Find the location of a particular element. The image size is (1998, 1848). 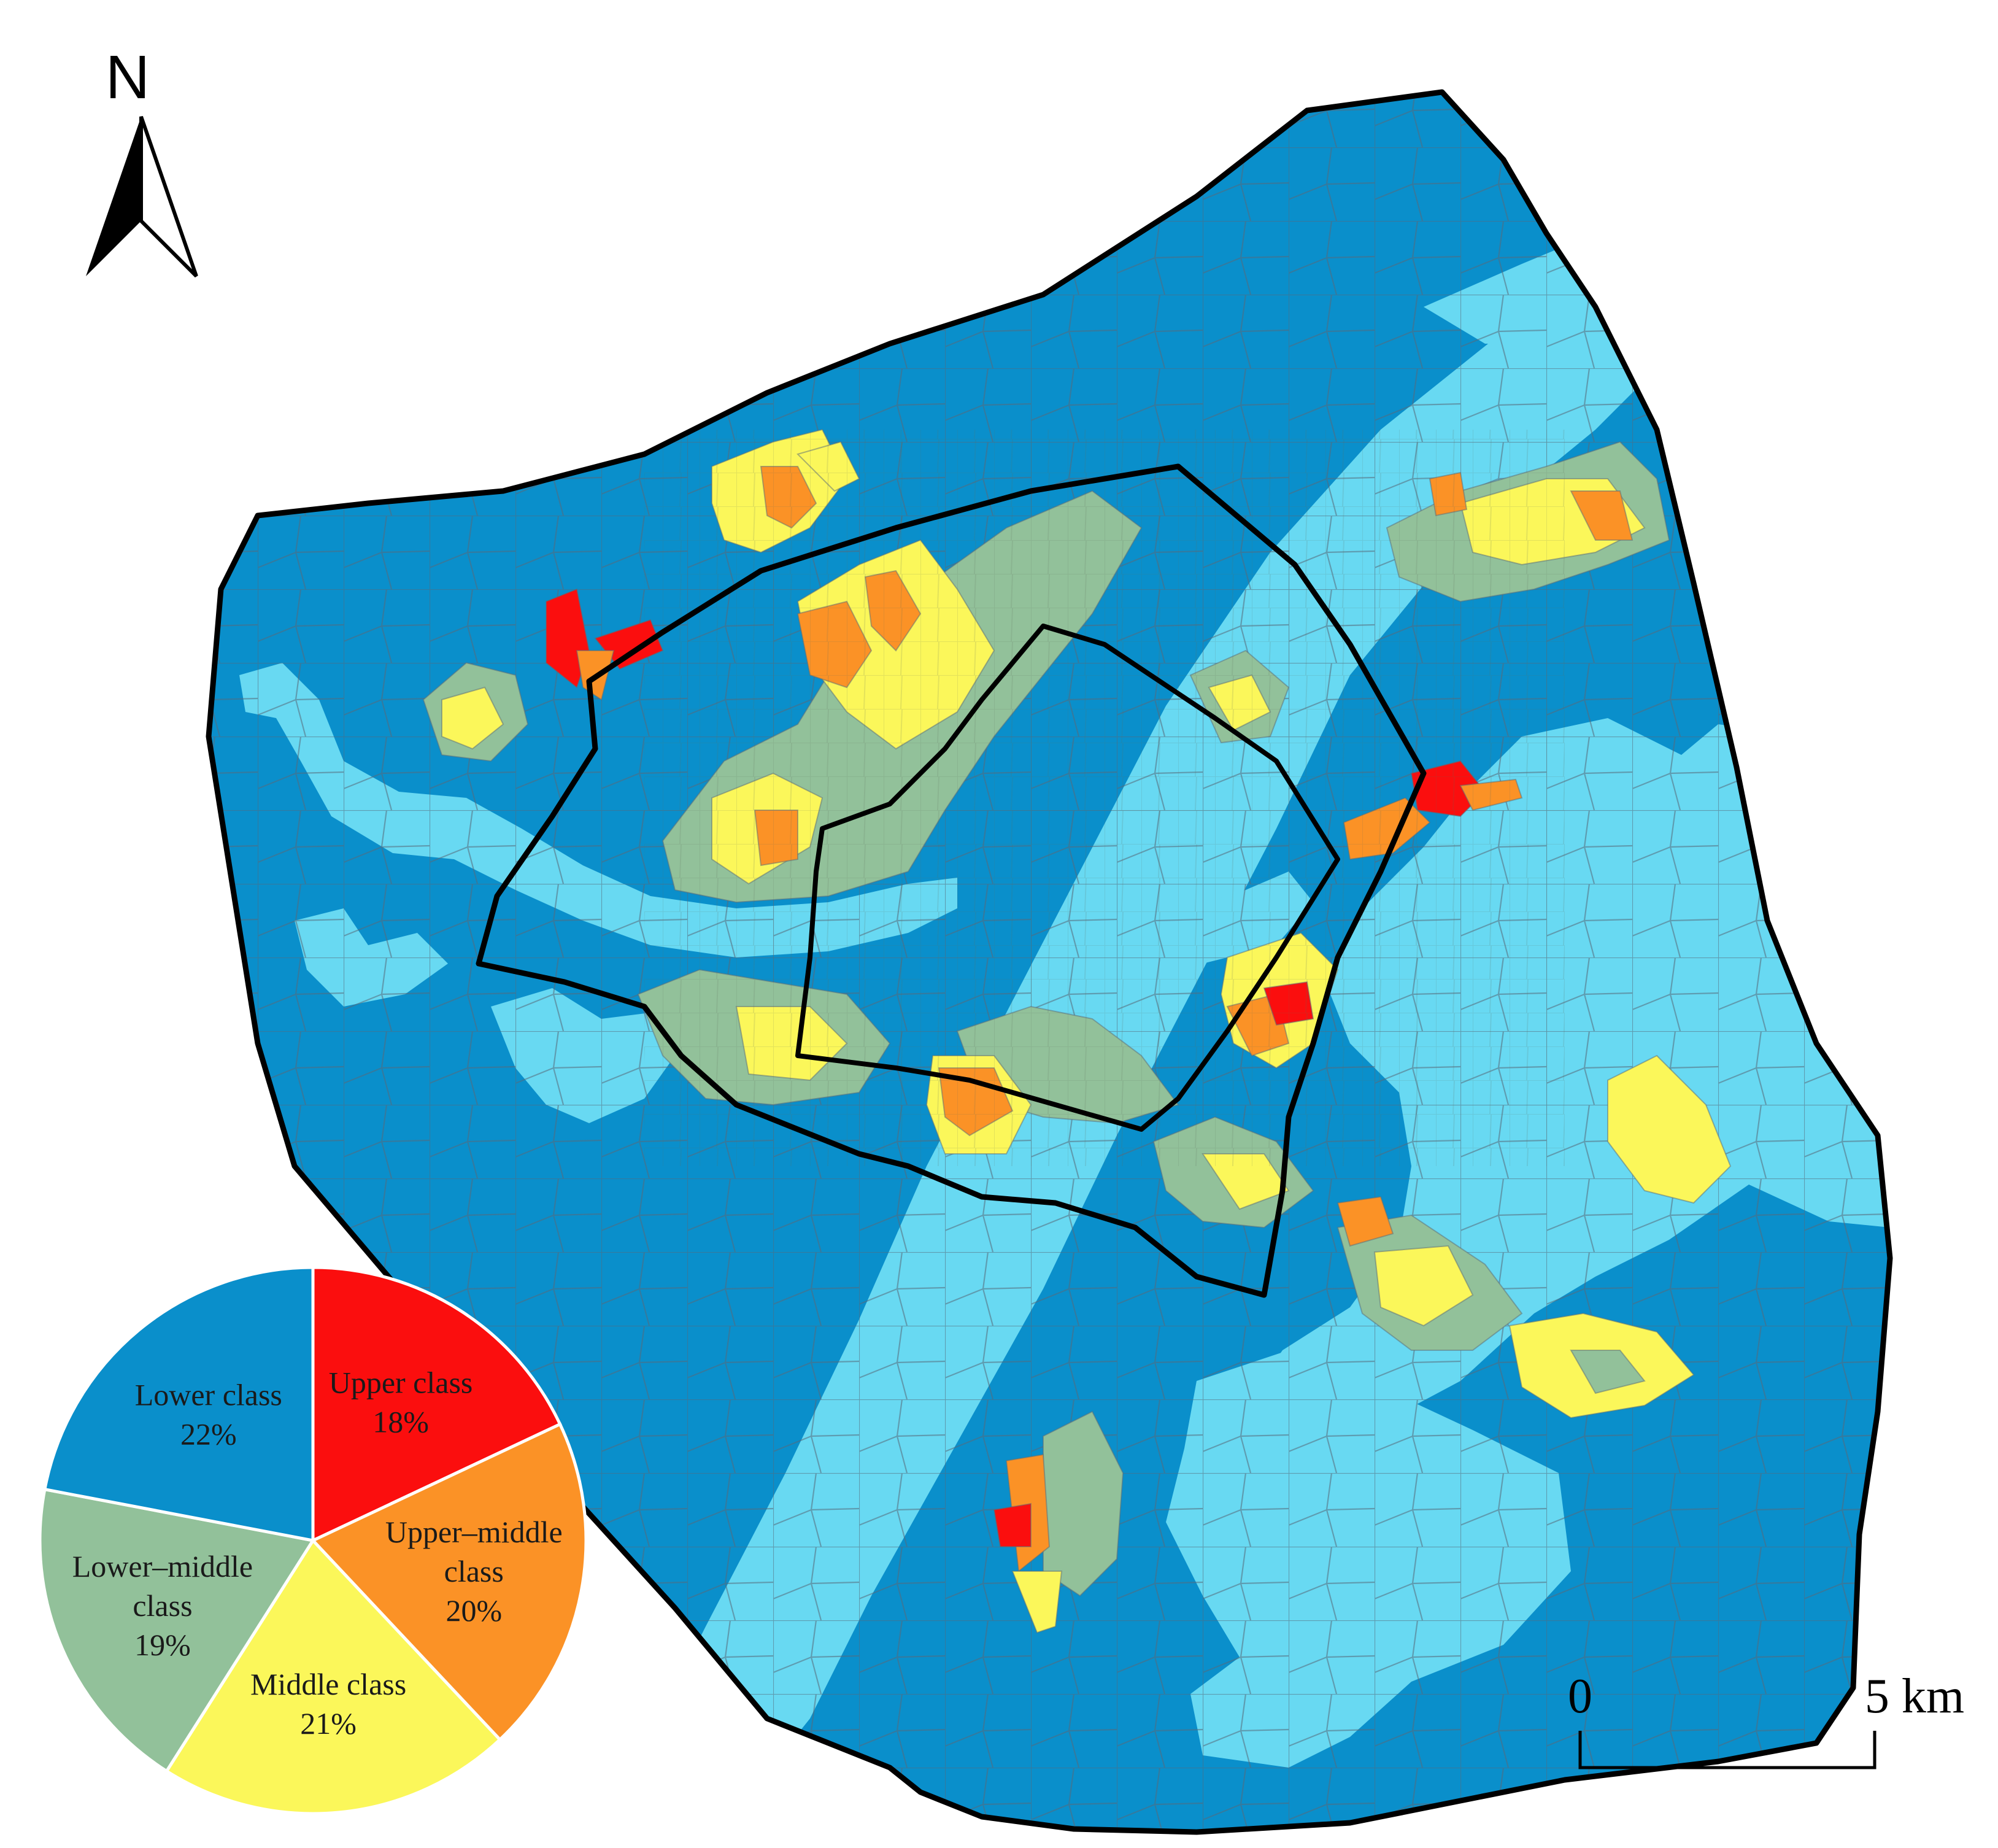

pie-slice-lower-middle is located at coordinates (177, 1631).